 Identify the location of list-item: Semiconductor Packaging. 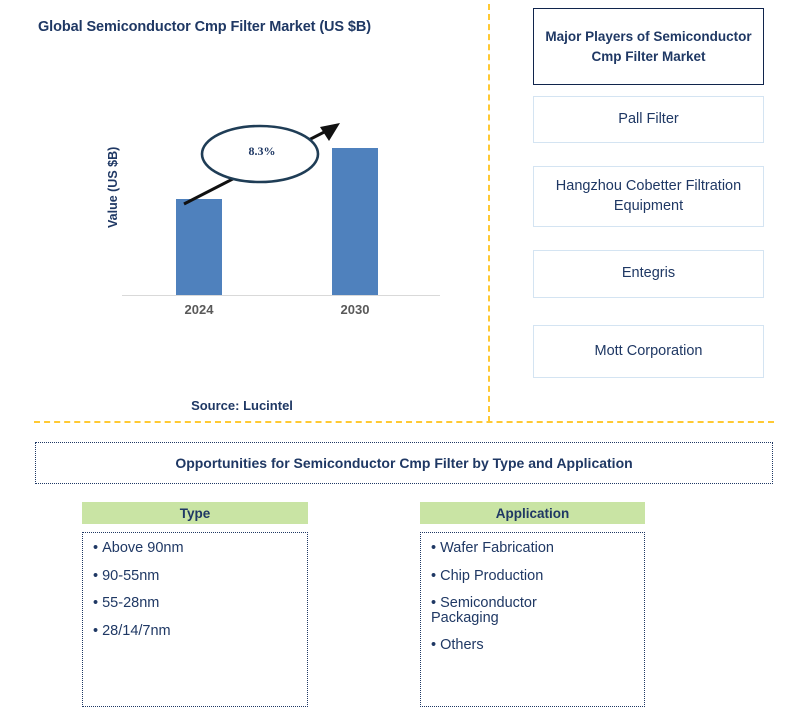
(532, 610).